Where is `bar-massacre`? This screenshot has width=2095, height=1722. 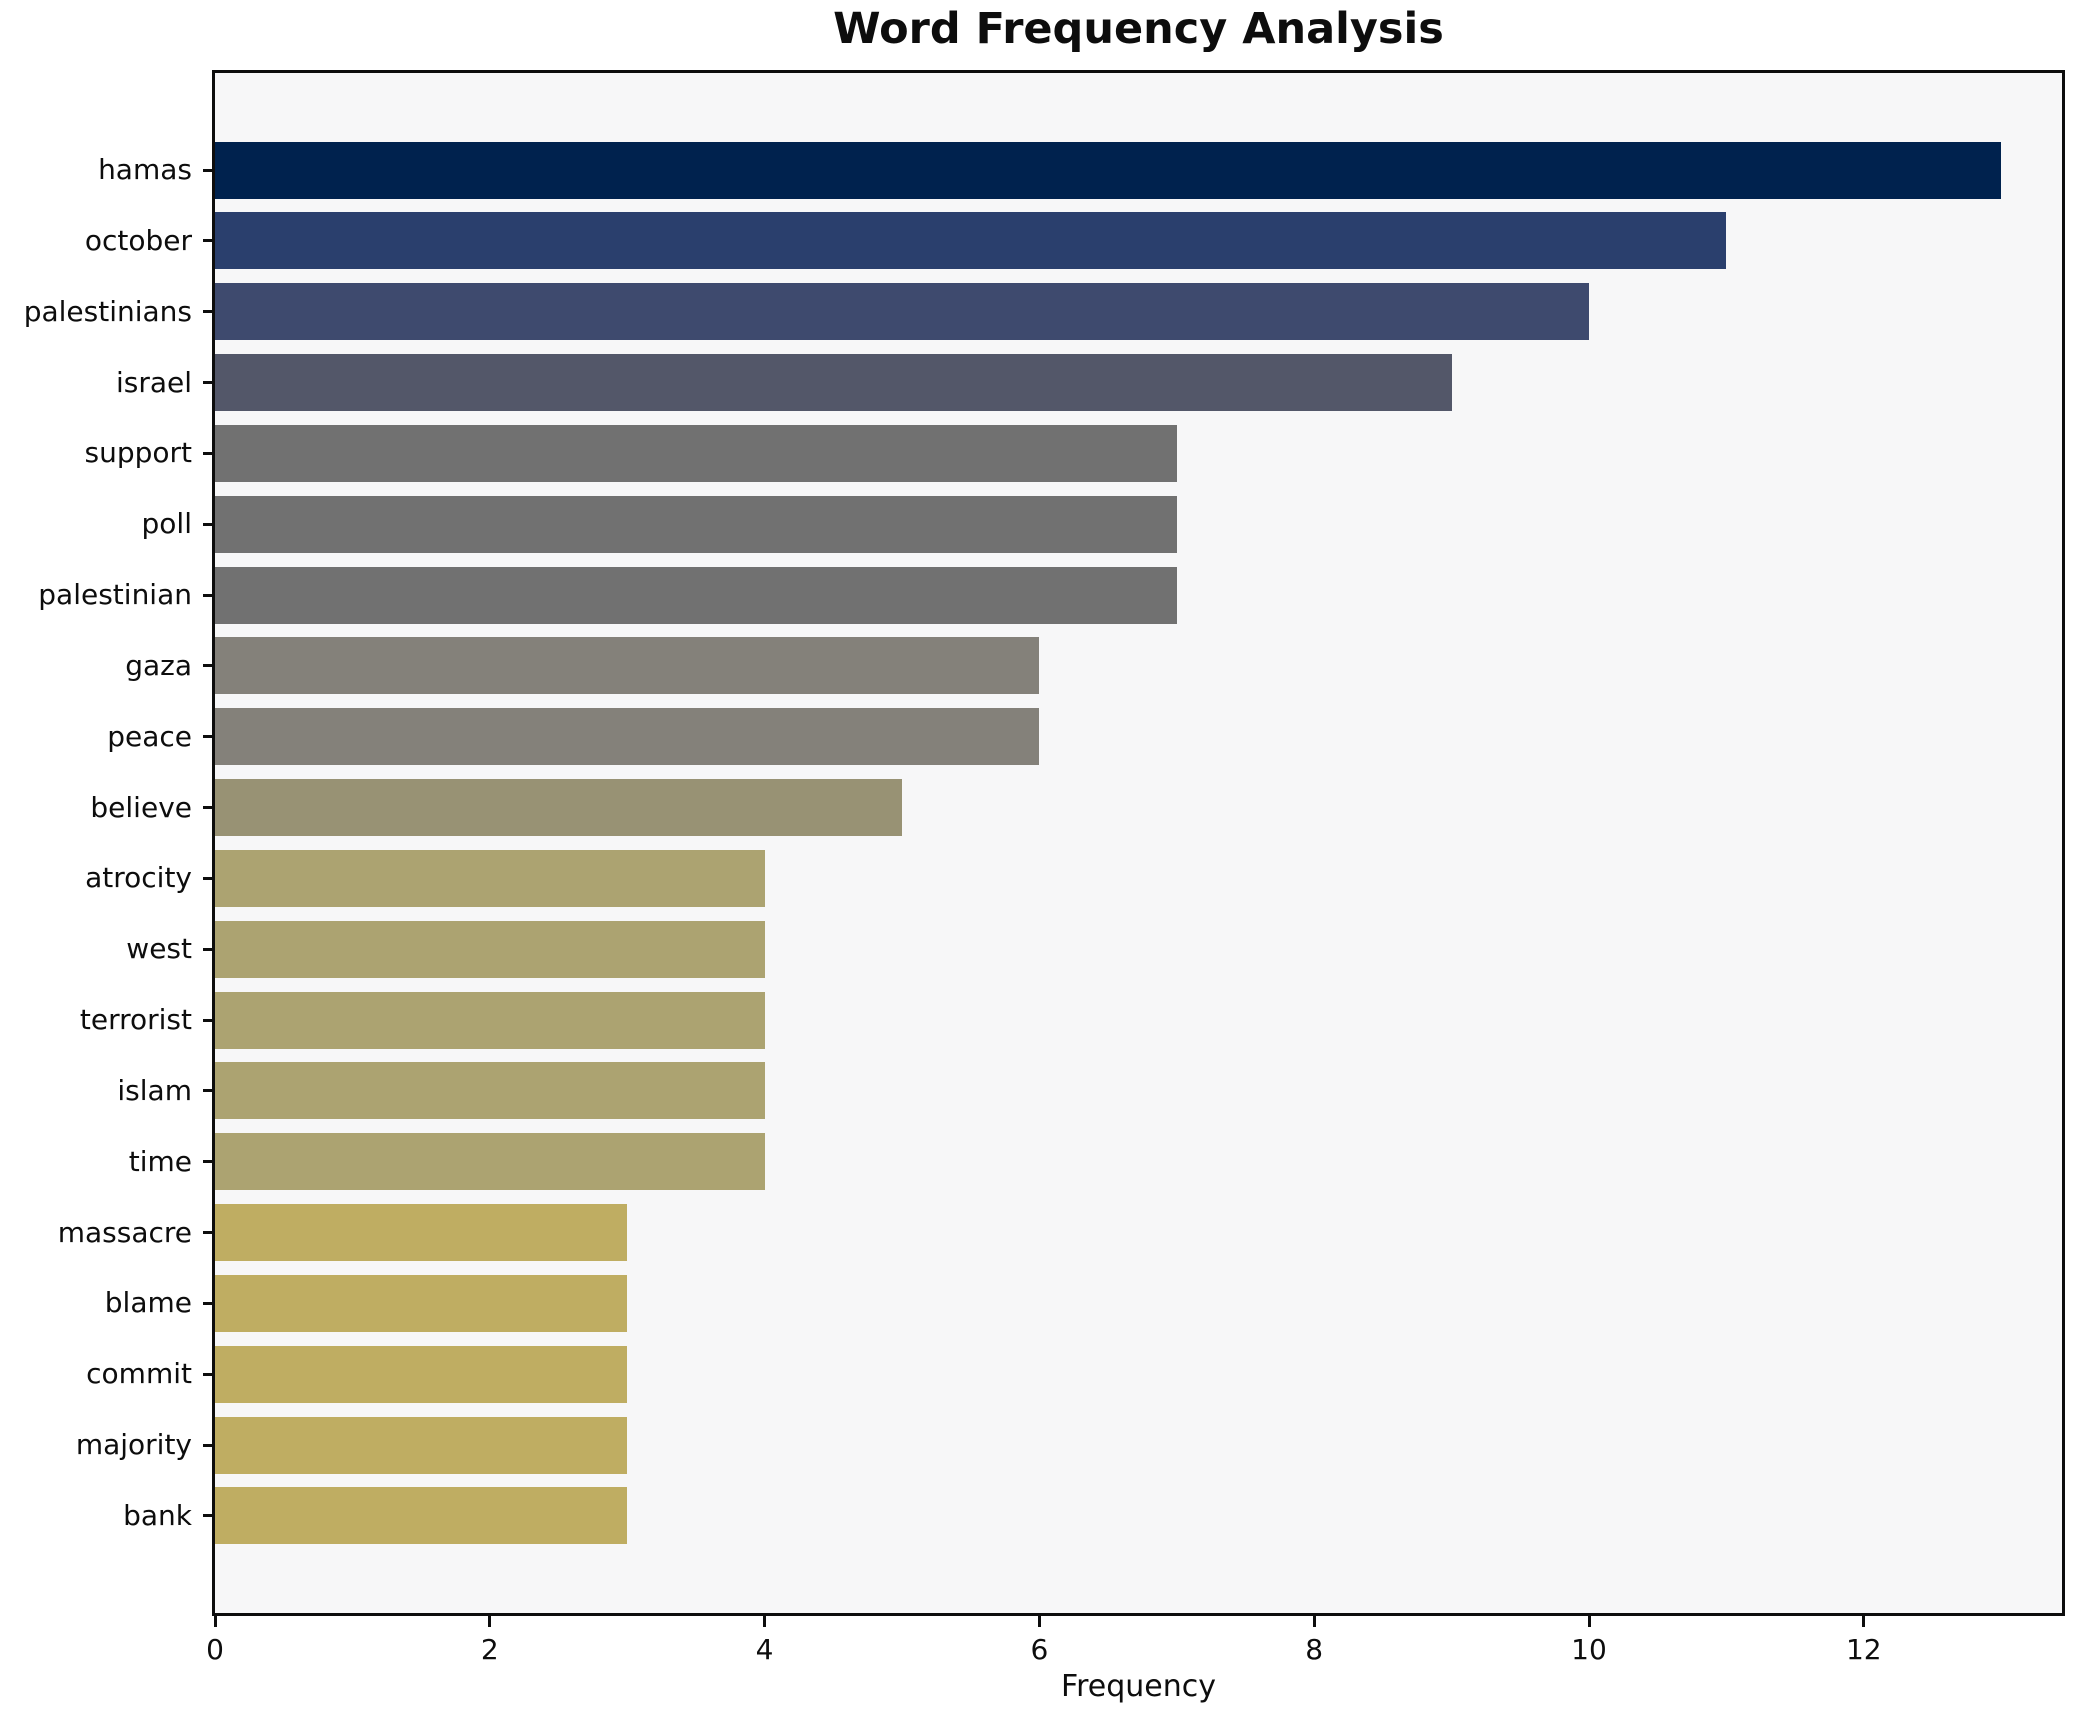 bar-massacre is located at coordinates (421, 1233).